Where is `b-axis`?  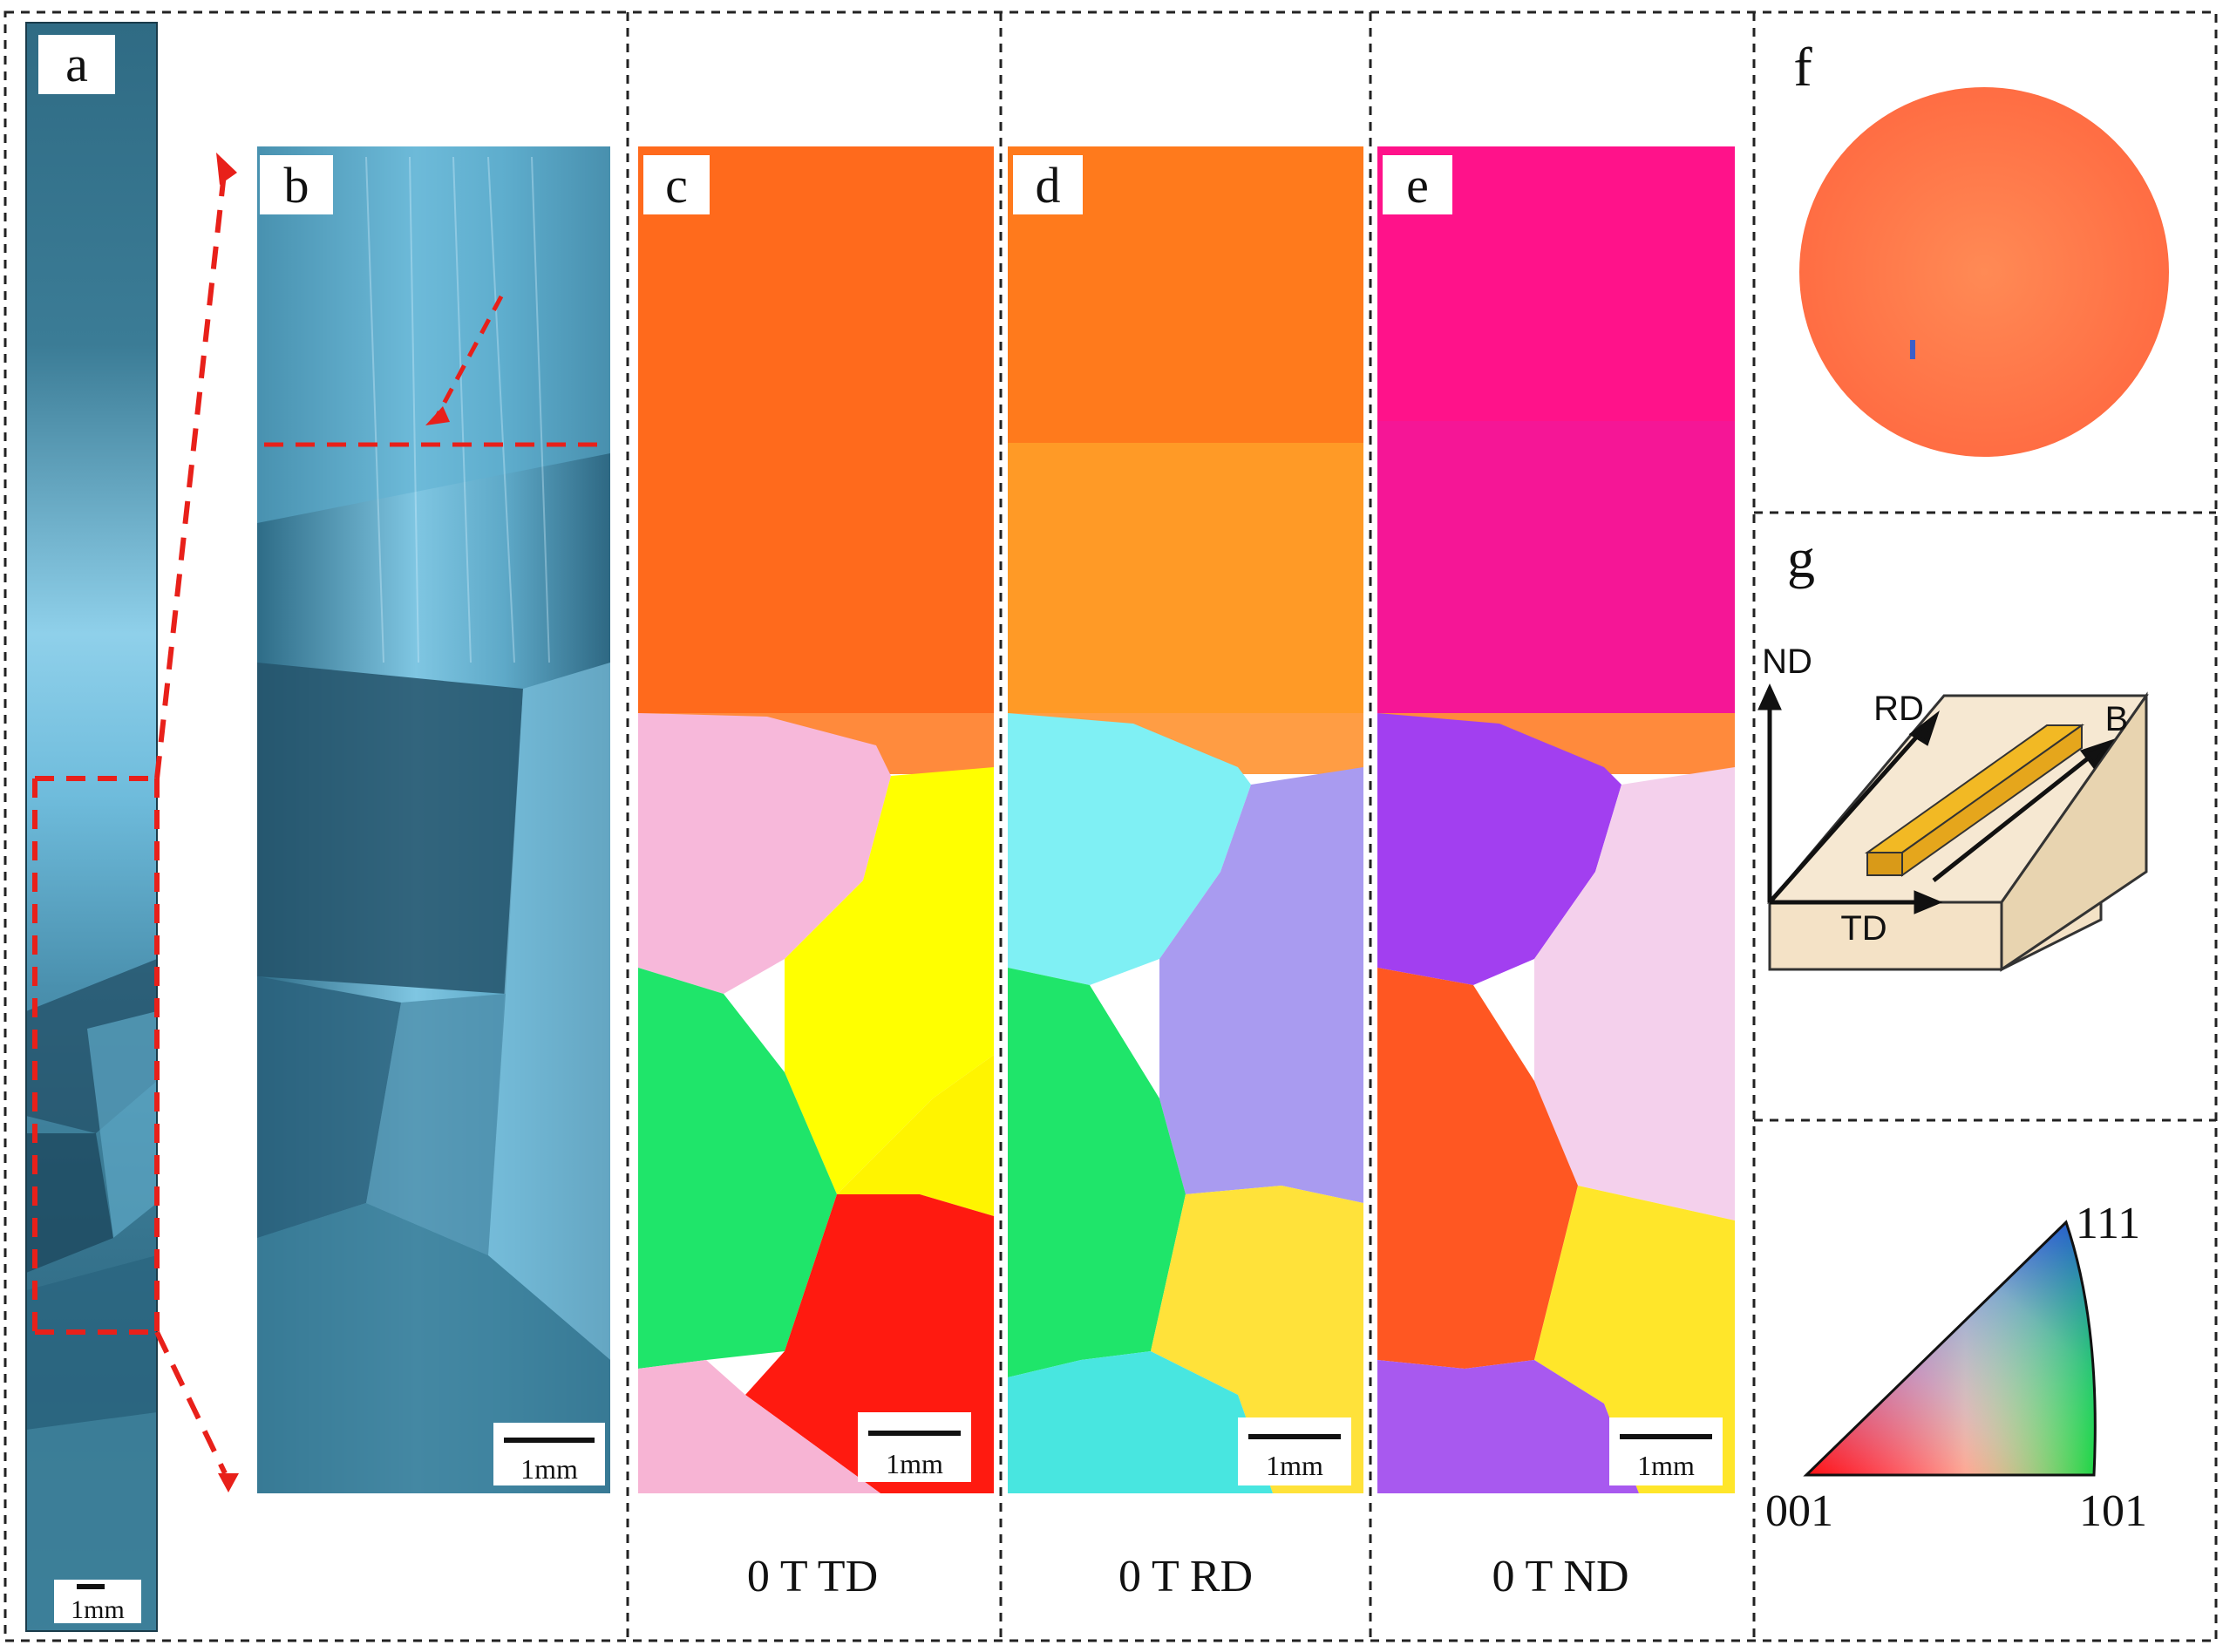 b-axis is located at coordinates (2013, 817).